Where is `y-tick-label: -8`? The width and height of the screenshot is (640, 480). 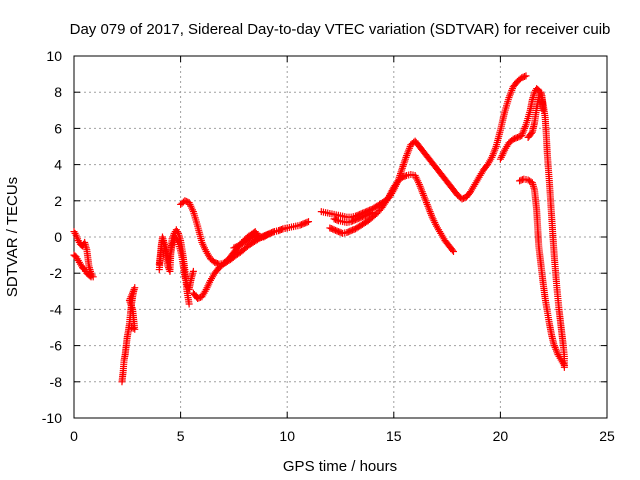
y-tick-label: -8 is located at coordinates (56, 382).